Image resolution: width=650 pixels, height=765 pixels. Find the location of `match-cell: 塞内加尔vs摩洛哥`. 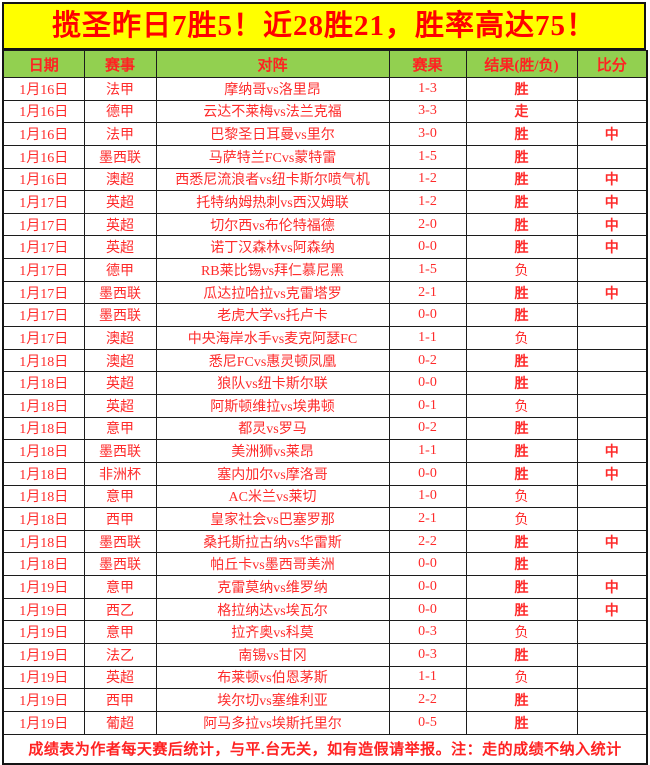

match-cell: 塞内加尔vs摩洛哥 is located at coordinates (272, 473).